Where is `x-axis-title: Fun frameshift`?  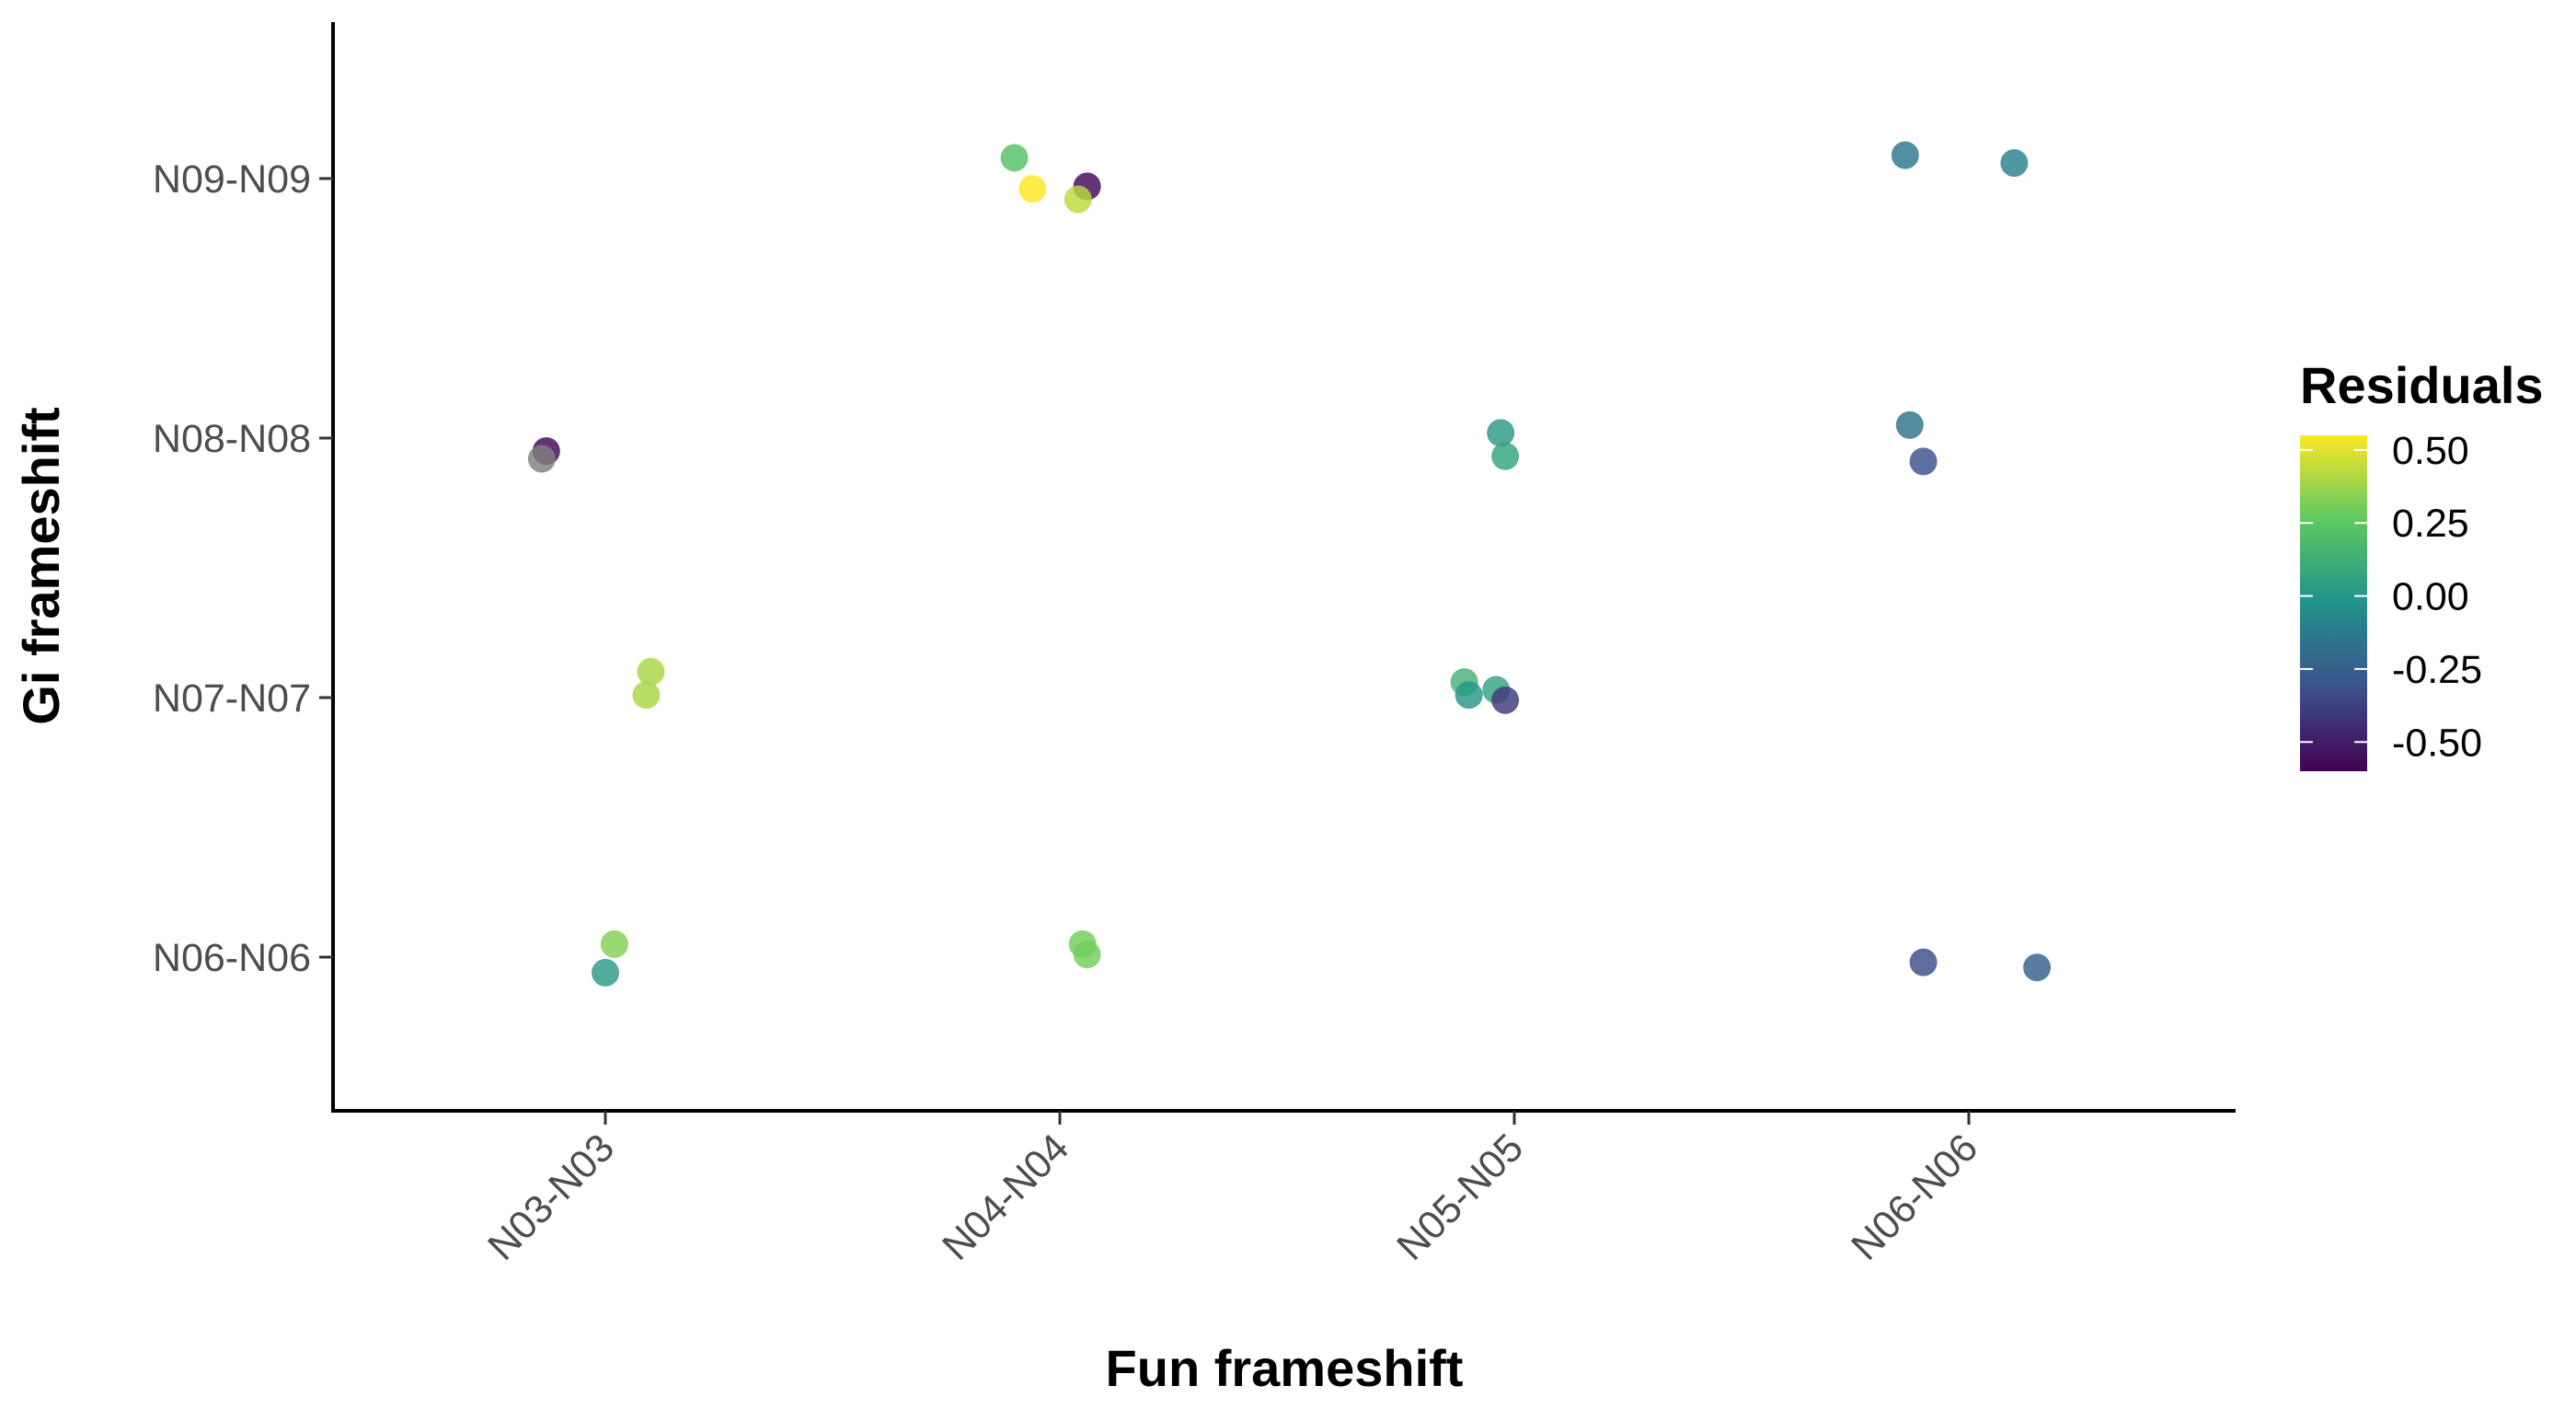 x-axis-title: Fun frameshift is located at coordinates (1285, 1368).